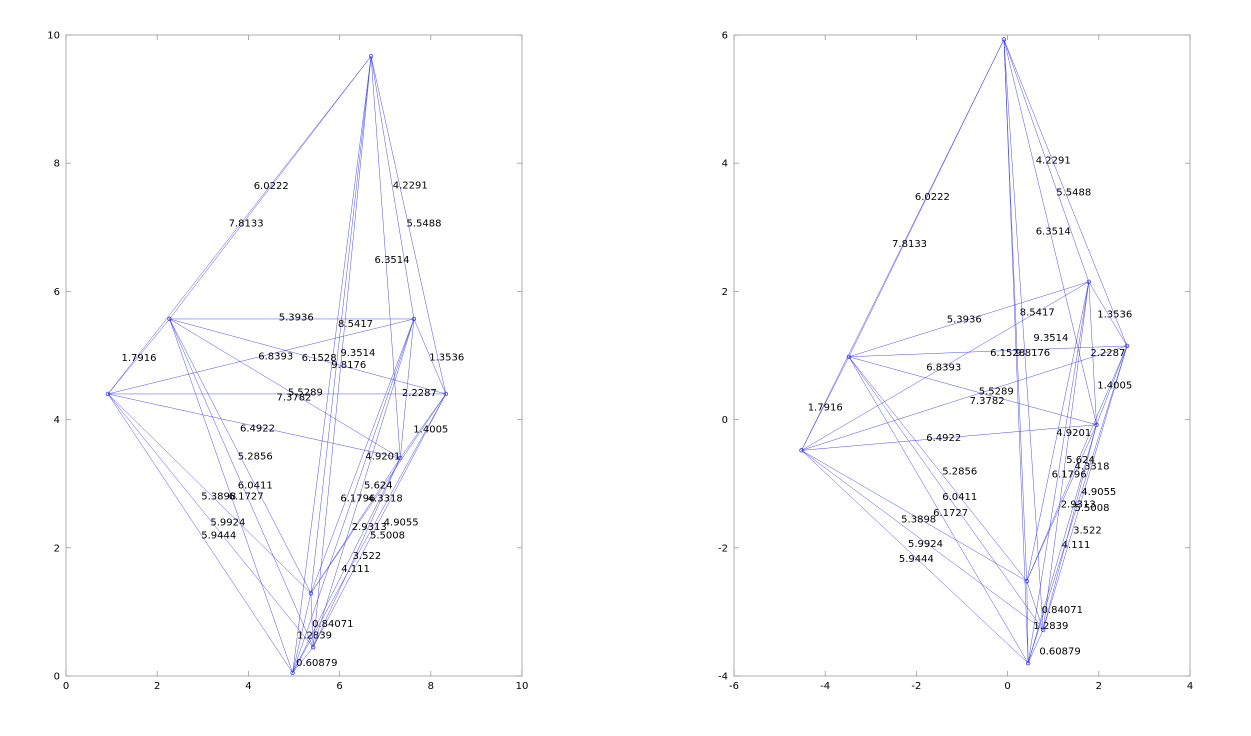 This screenshot has height=736, width=1251. Describe the element at coordinates (522, 686) in the screenshot. I see `x-tick-label: 10` at that location.